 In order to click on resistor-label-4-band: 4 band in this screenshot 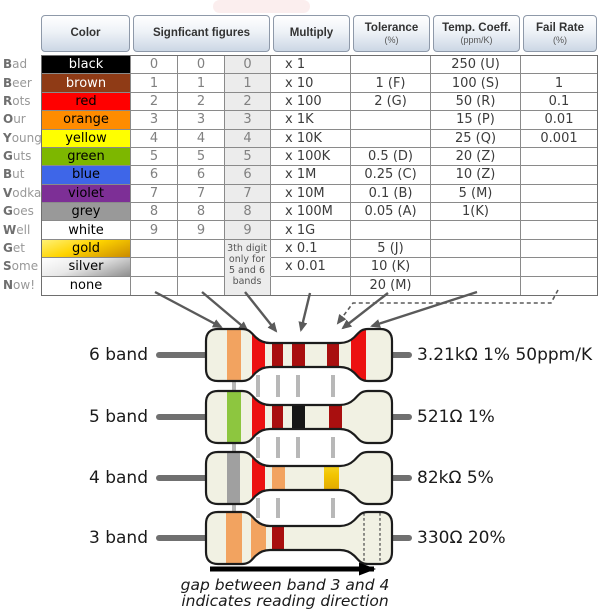, I will do `click(118, 478)`.